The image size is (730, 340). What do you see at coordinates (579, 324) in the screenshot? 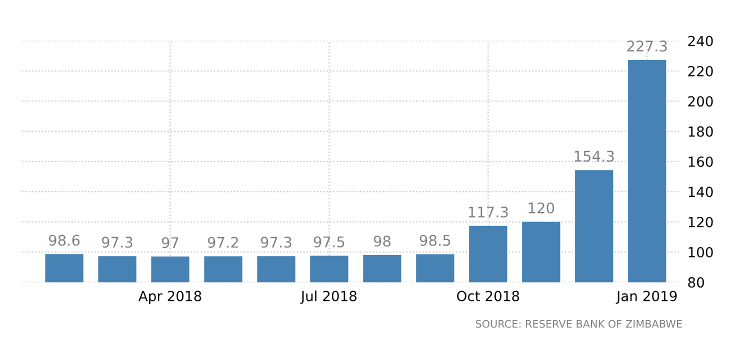
I see `source-note: SOURCE: RESERVE BANK OF ZIMBABWE` at bounding box center [579, 324].